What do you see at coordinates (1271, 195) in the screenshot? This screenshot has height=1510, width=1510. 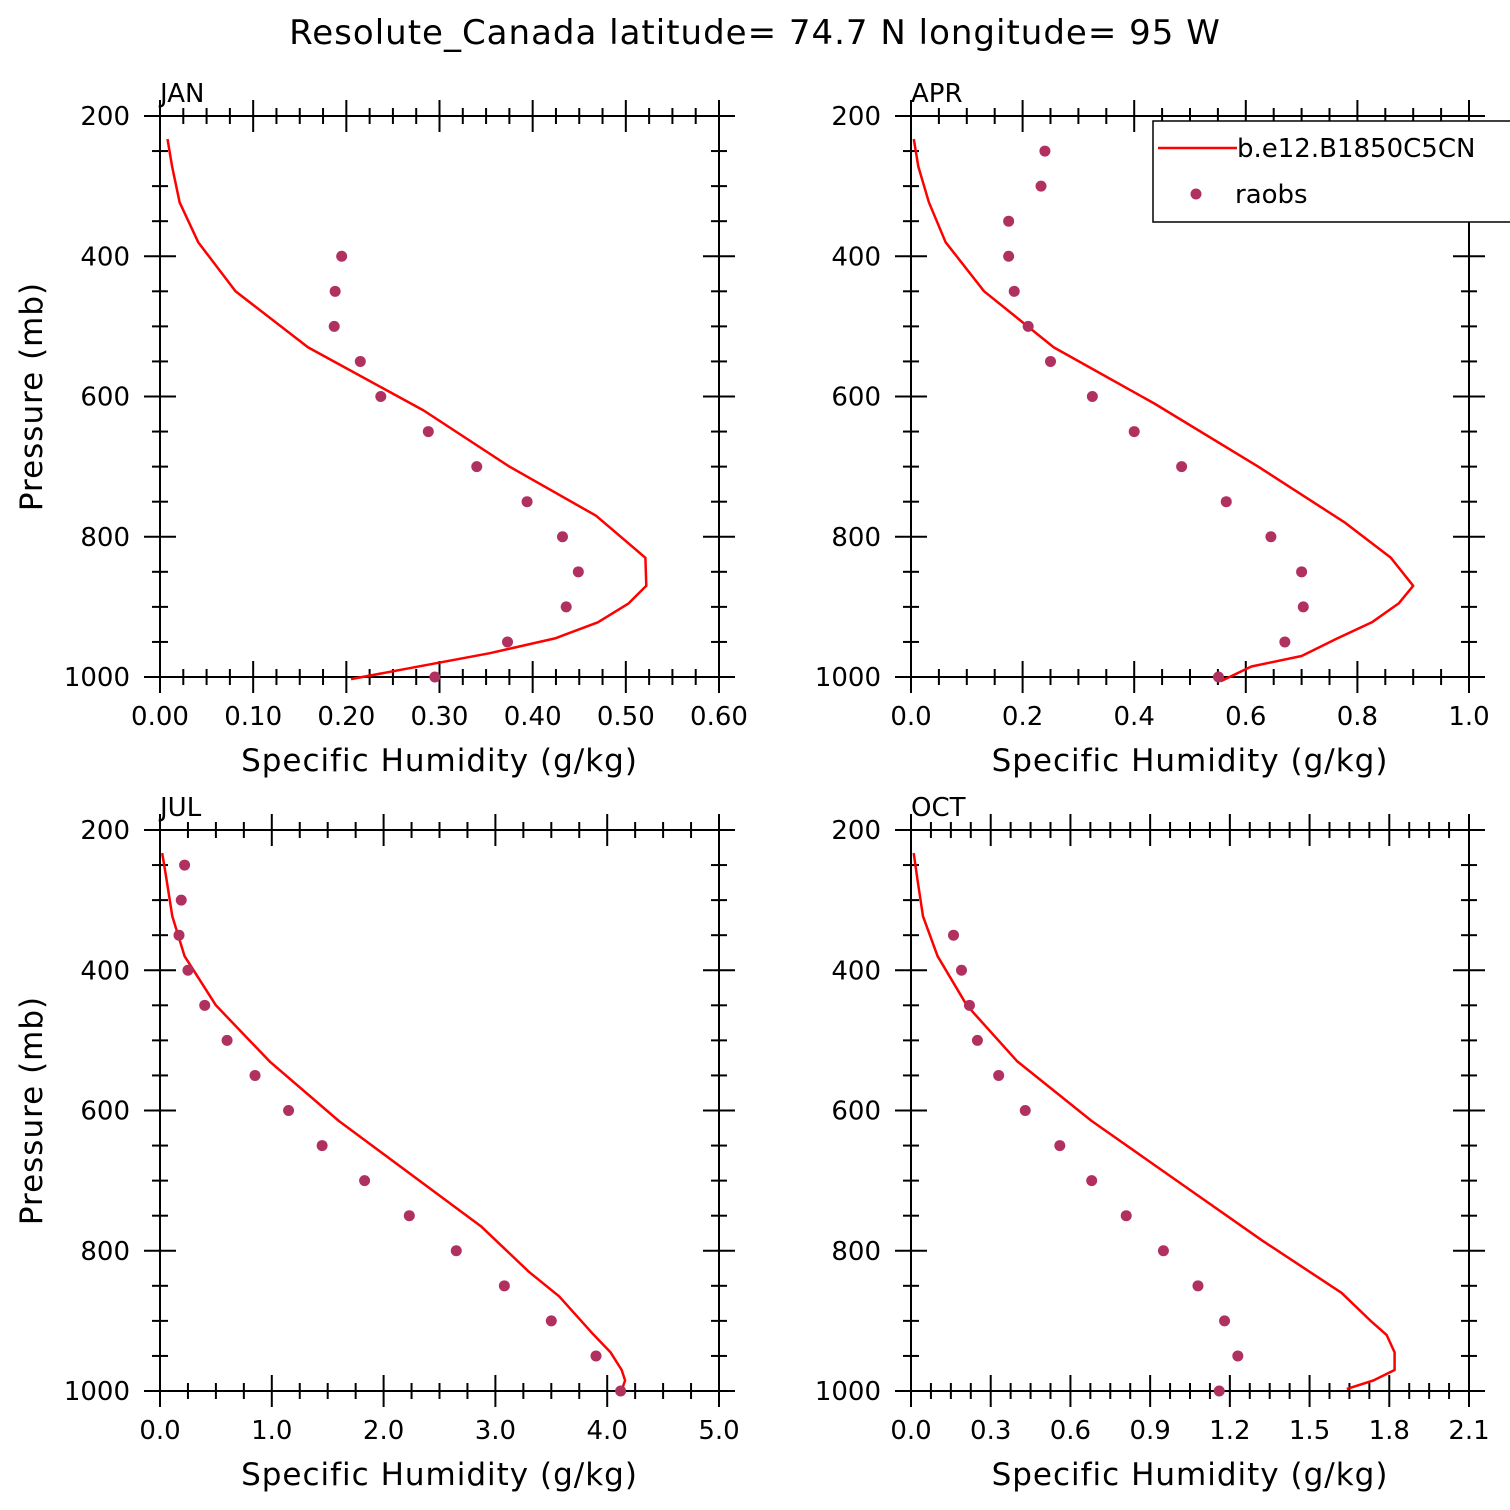 I see `legend-label-raobs: raobs` at bounding box center [1271, 195].